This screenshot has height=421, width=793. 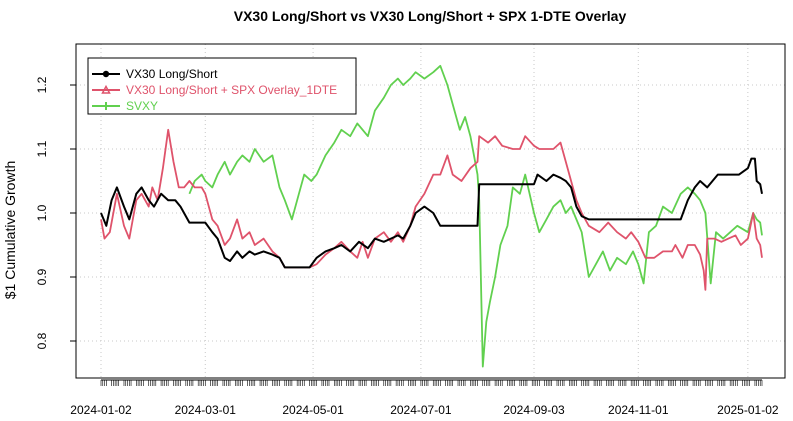 What do you see at coordinates (142, 106) in the screenshot?
I see `legend-label: SVXY` at bounding box center [142, 106].